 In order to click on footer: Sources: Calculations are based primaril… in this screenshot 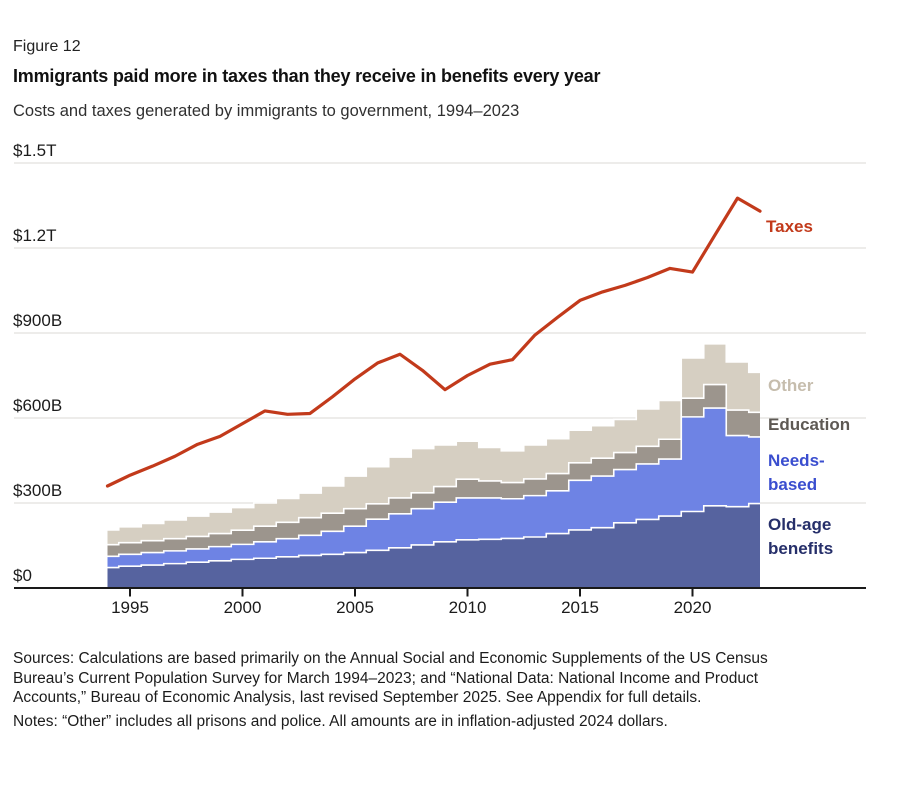, I will do `click(416, 692)`.